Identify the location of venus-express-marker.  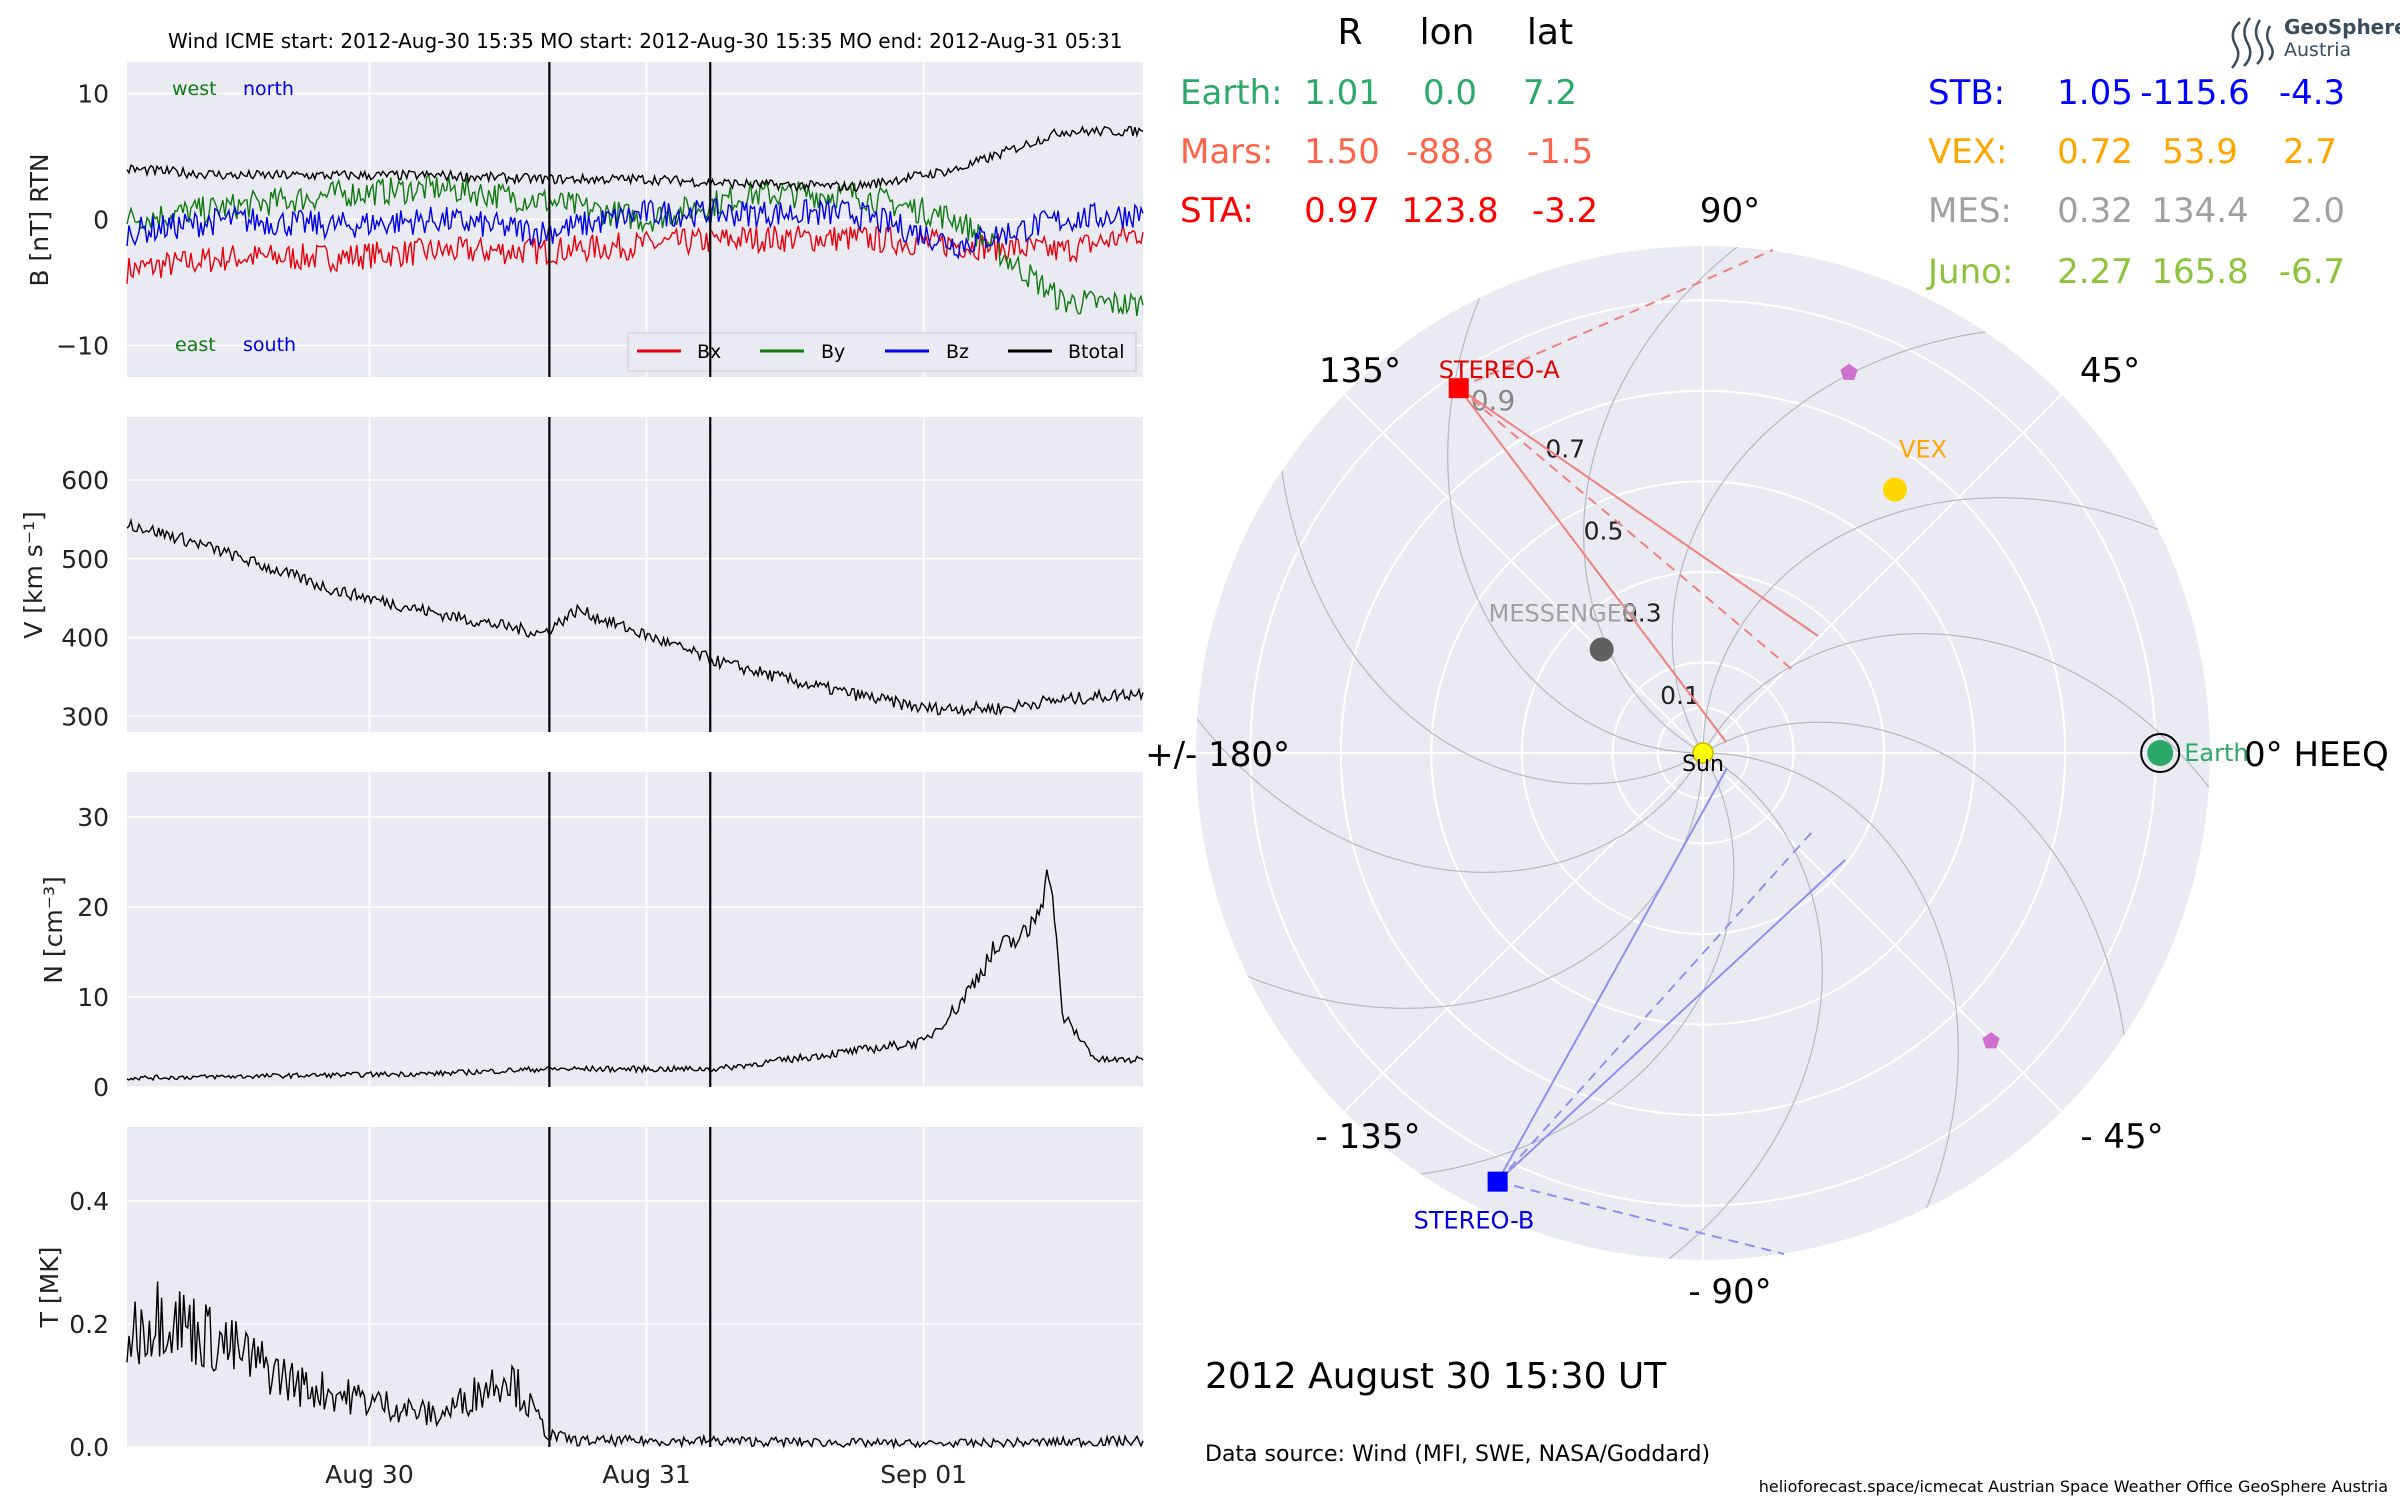
(1895, 489).